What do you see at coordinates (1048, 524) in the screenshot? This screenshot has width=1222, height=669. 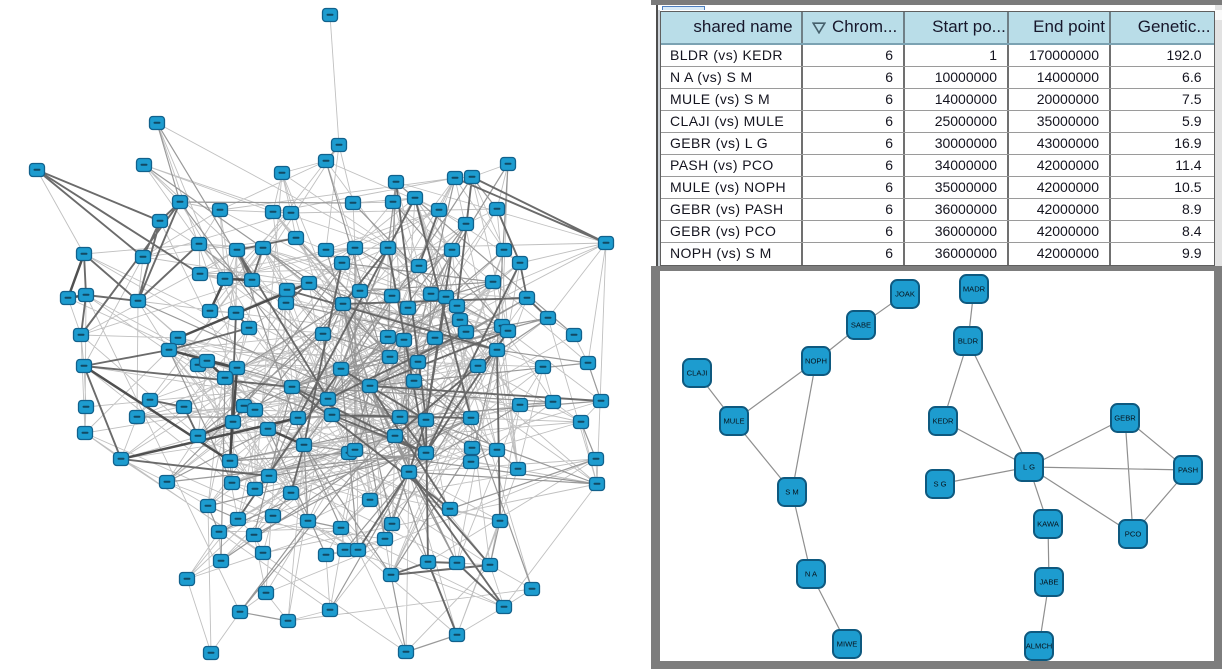 I see `svg-text: KAWA` at bounding box center [1048, 524].